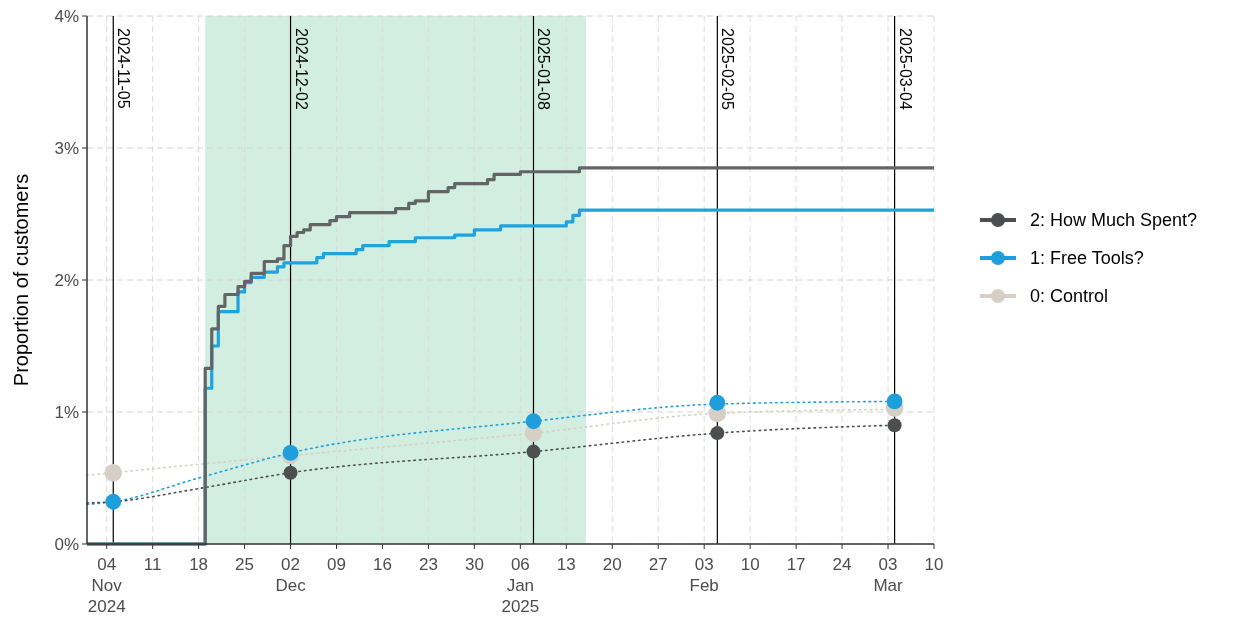 The height and width of the screenshot is (625, 1250). Describe the element at coordinates (888, 575) in the screenshot. I see `x-tick-label: 03 Mar` at that location.